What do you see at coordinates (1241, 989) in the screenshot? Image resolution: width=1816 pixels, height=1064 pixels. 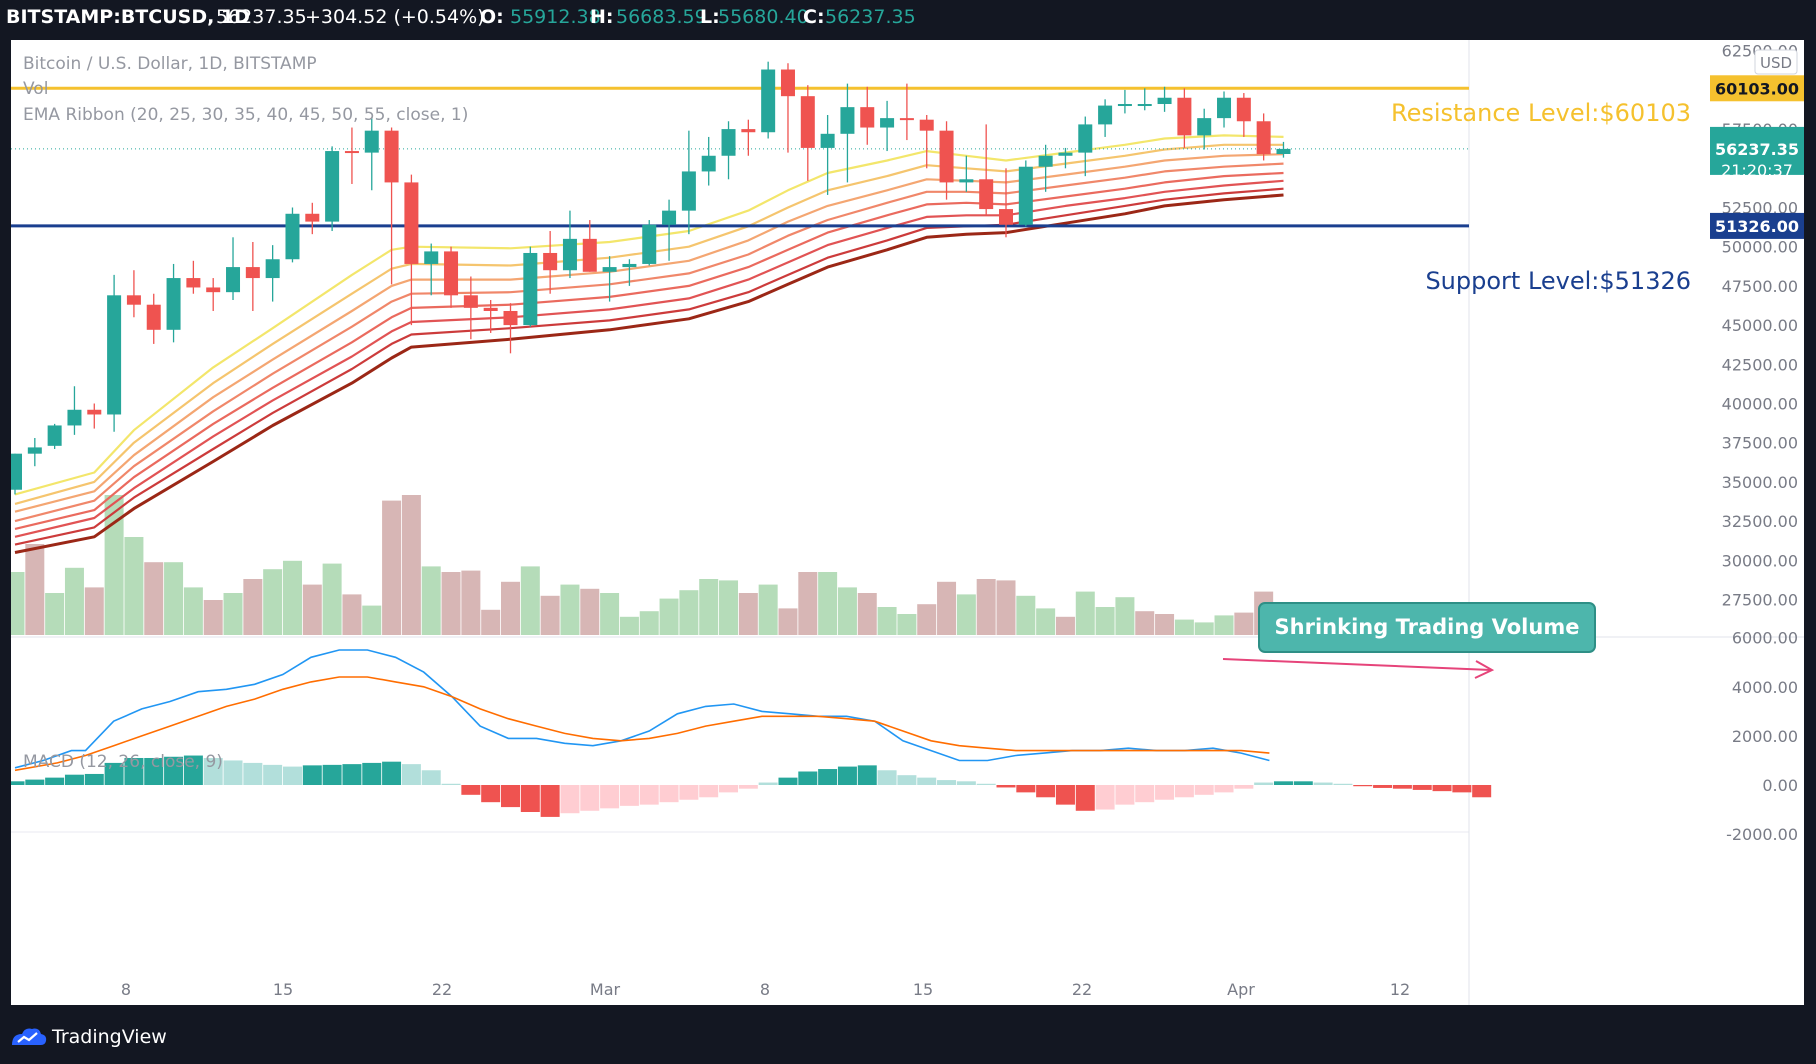 I see `time-tick: Apr` at bounding box center [1241, 989].